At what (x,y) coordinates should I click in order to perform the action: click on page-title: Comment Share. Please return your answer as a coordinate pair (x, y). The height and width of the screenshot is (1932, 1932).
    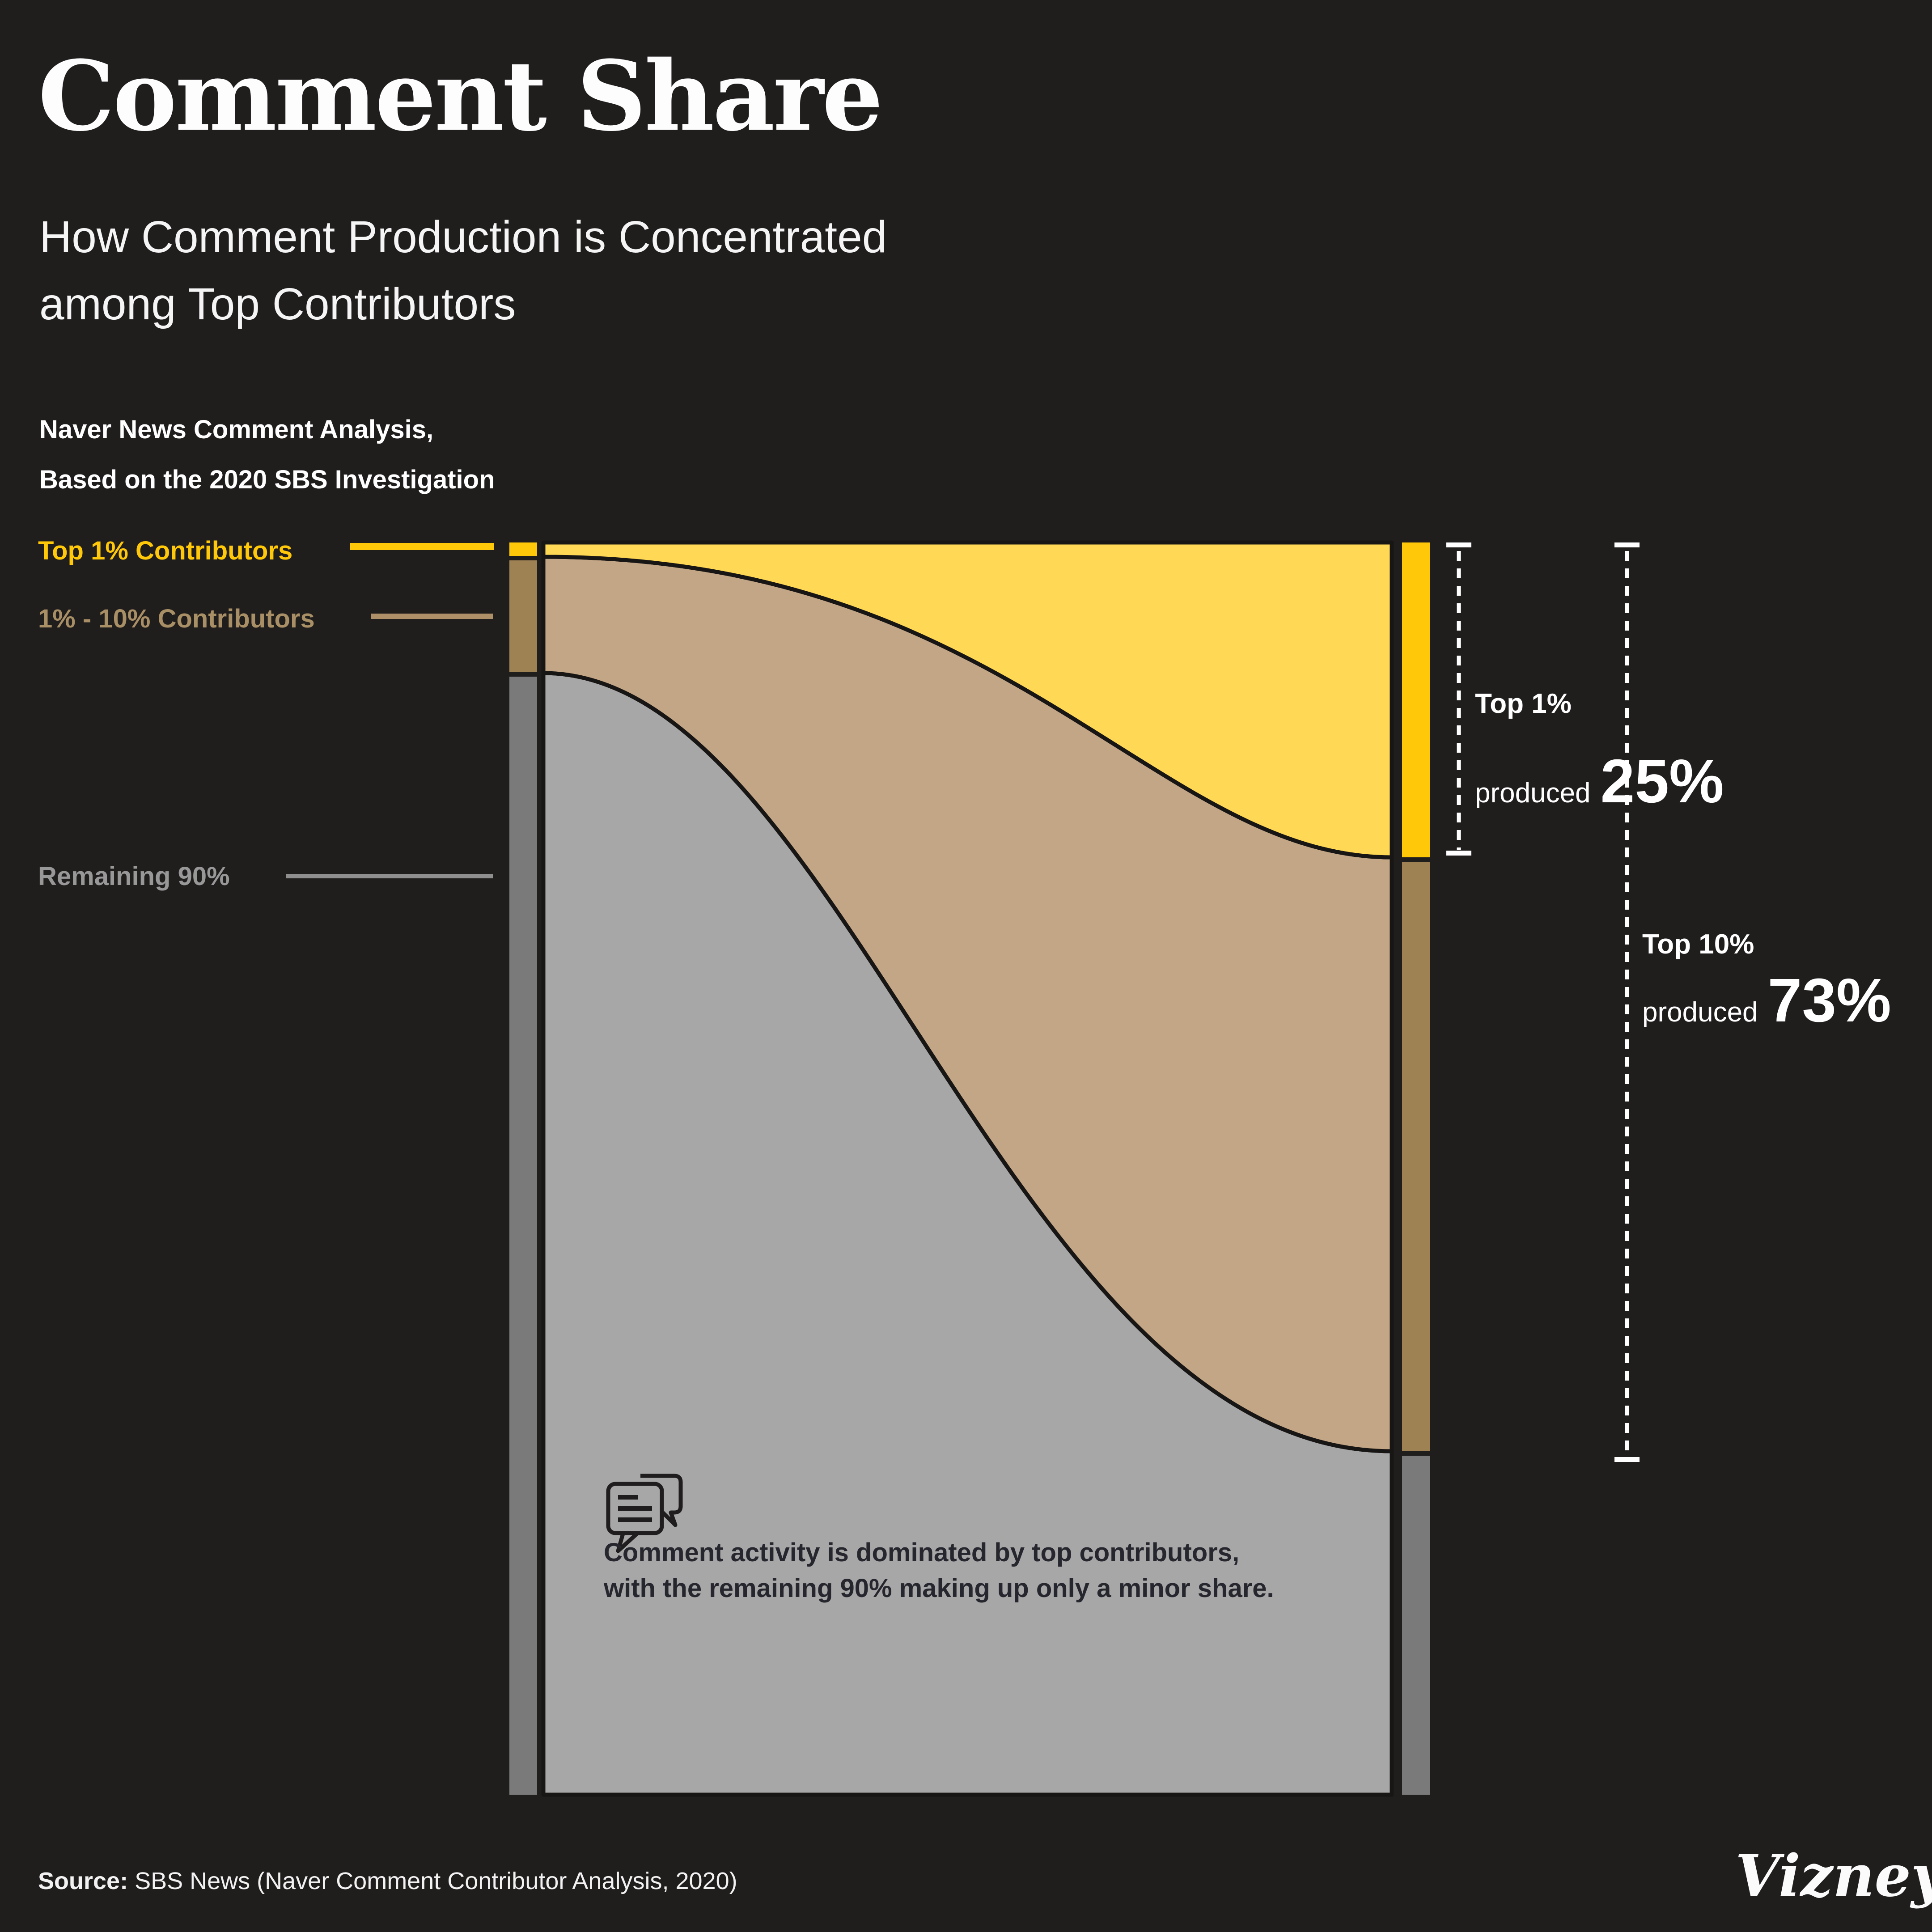
    Looking at the image, I should click on (460, 96).